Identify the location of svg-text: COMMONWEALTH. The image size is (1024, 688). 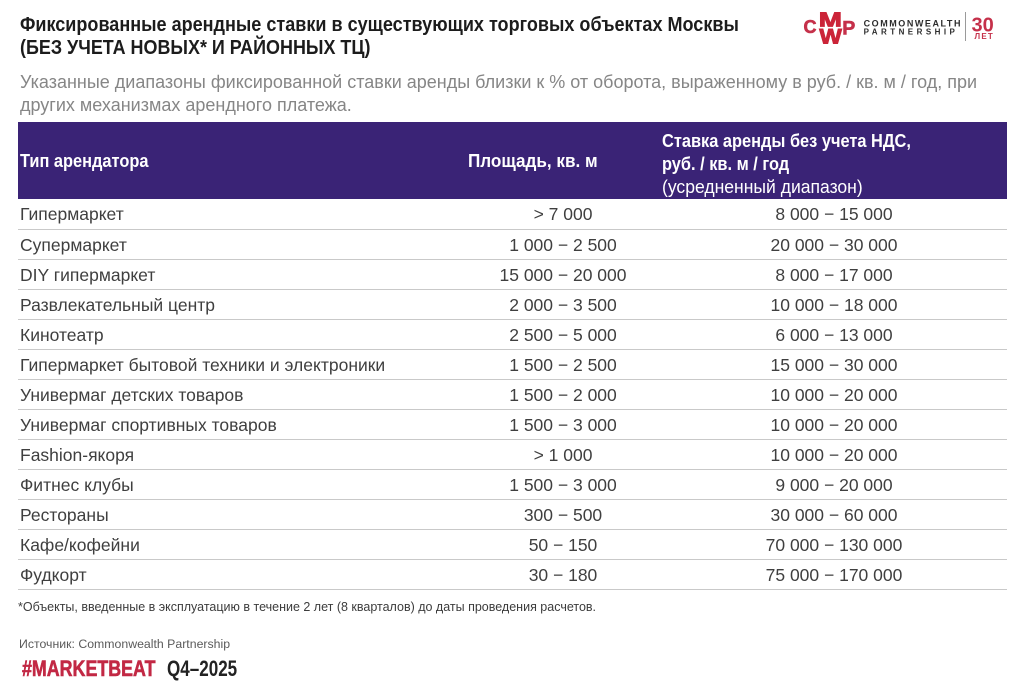
(913, 24).